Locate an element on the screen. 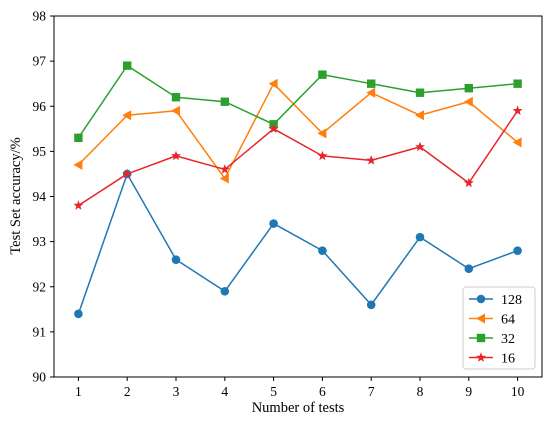 This screenshot has height=421, width=550. legend-label: 64 is located at coordinates (508, 320).